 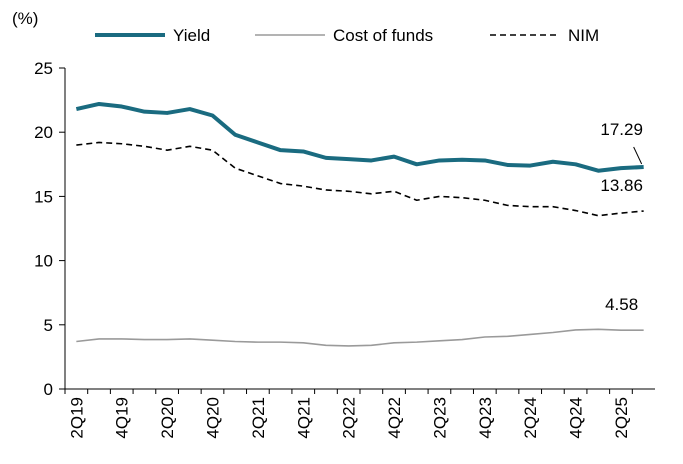 I want to click on x-tick-label: 4Q23, so click(x=485, y=418).